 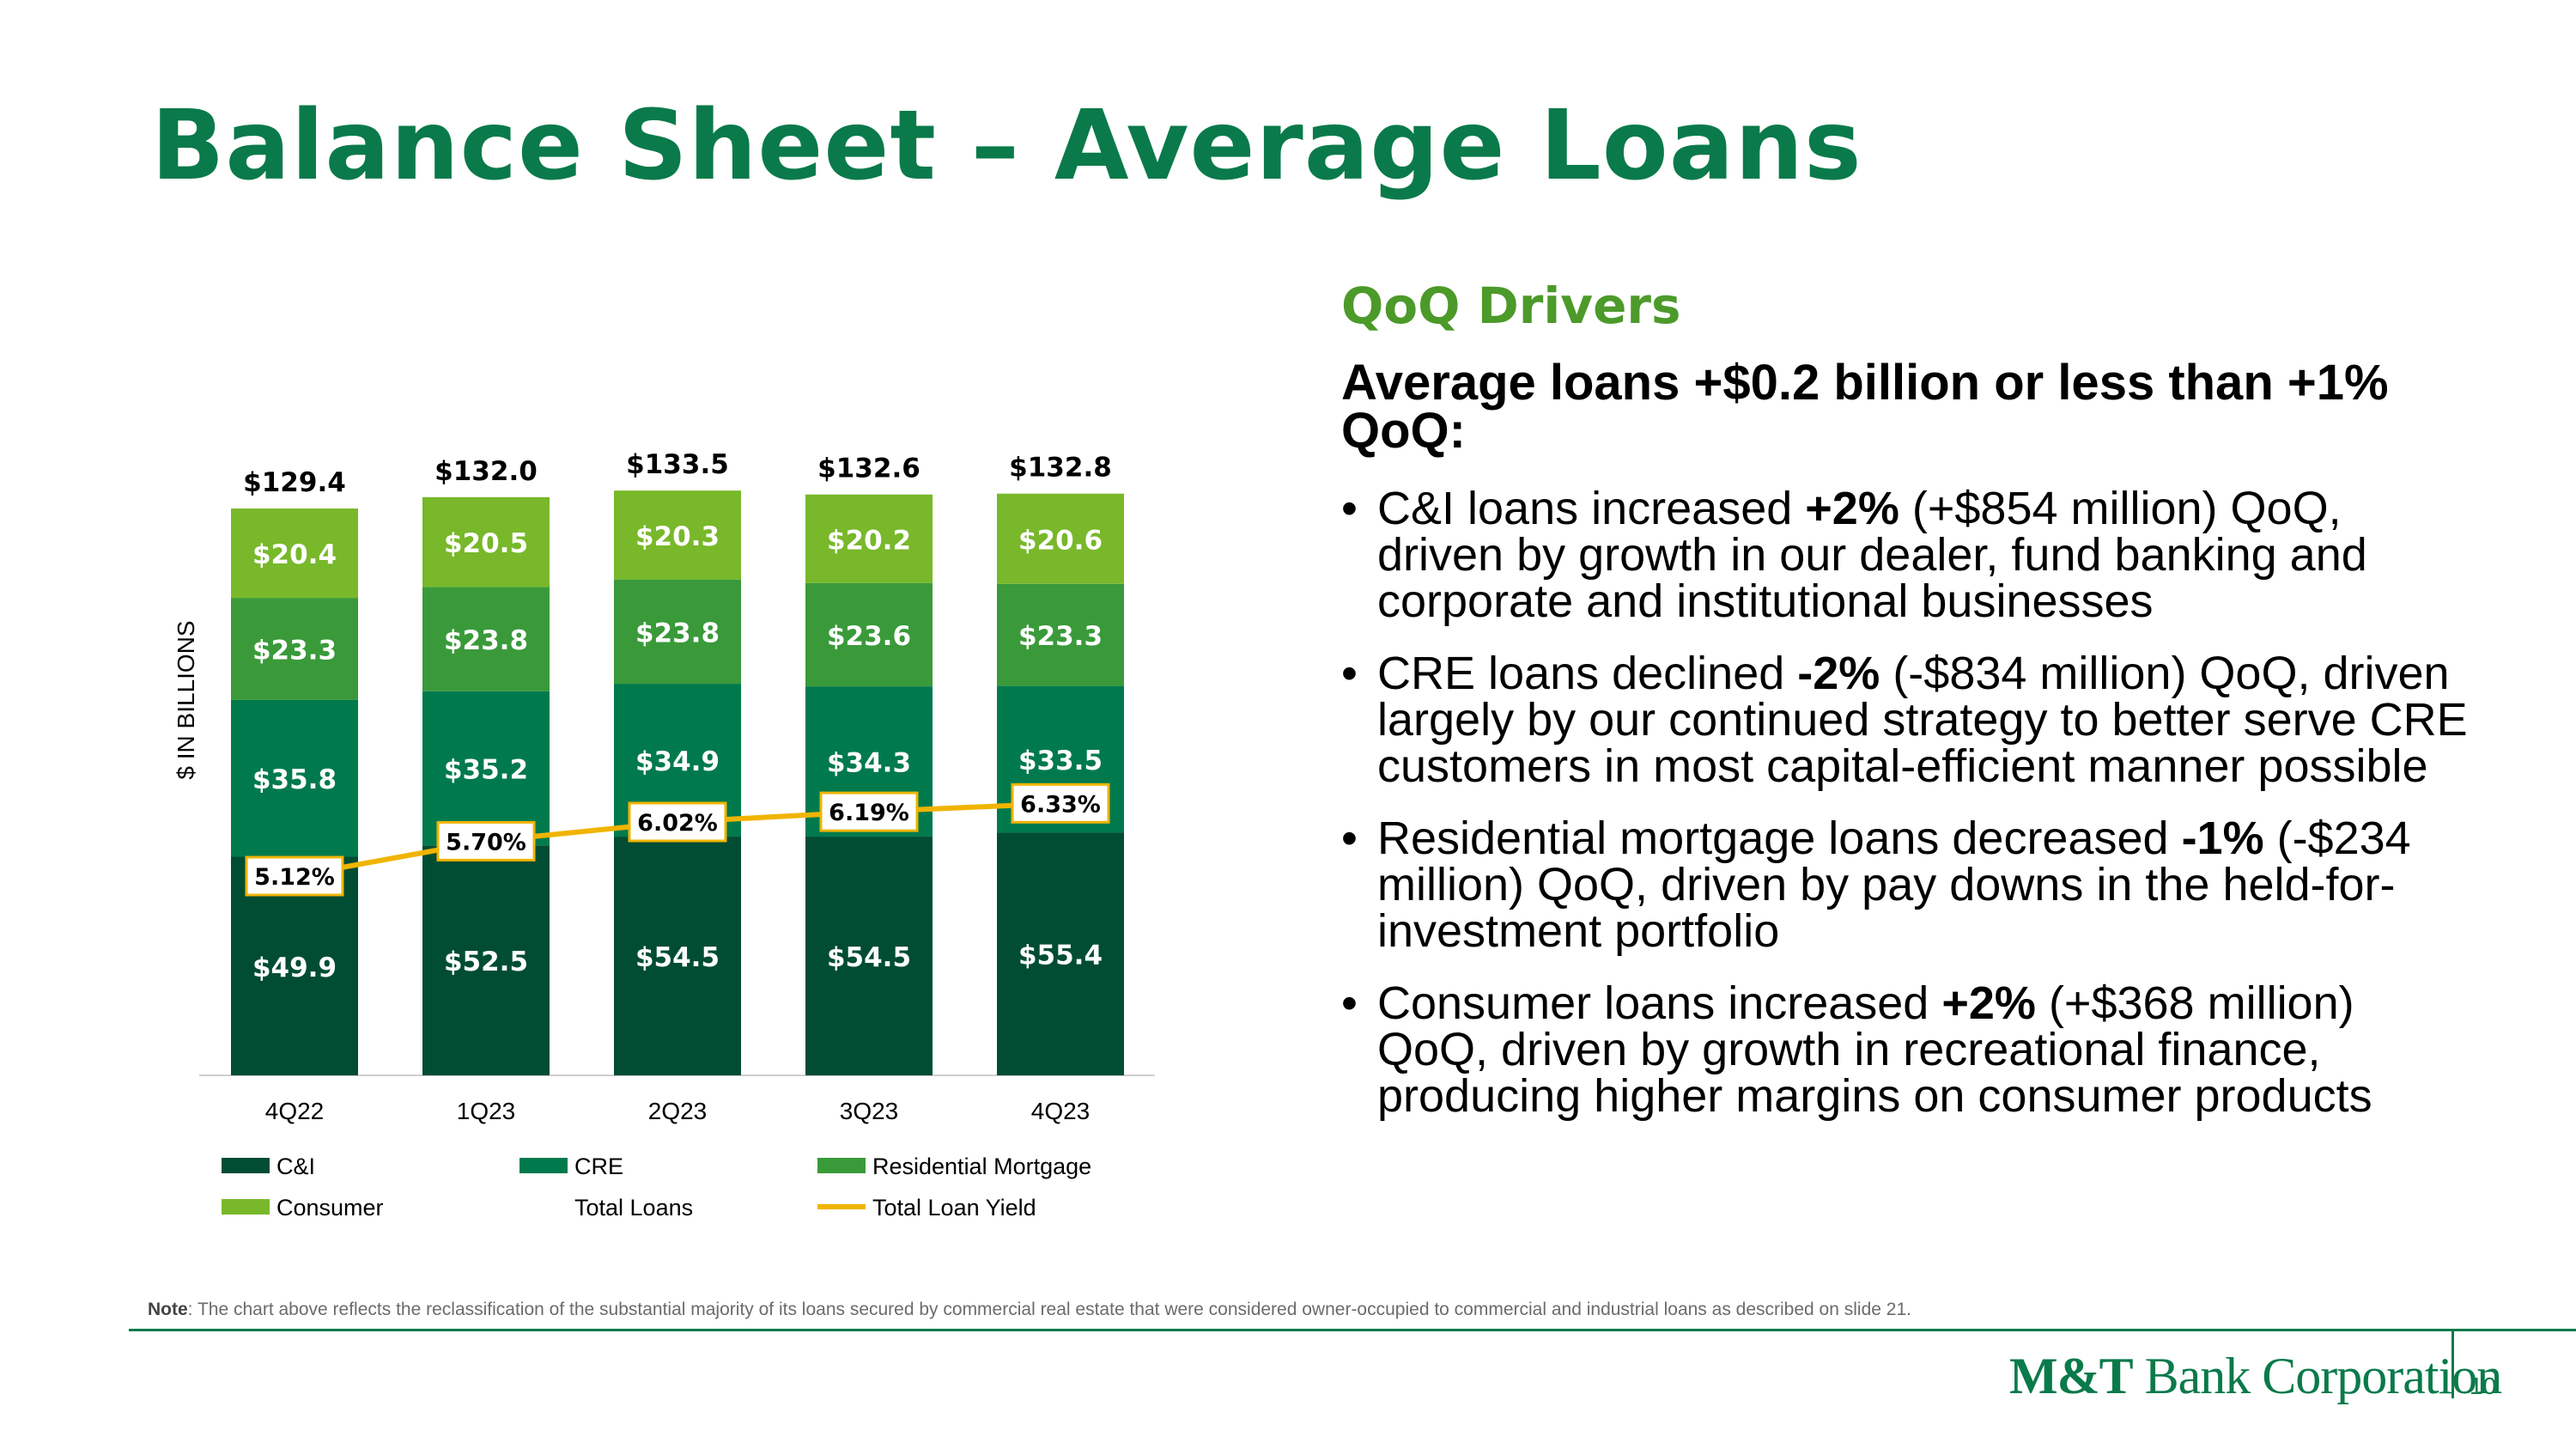 I want to click on data-label: $33.5, so click(x=1060, y=761).